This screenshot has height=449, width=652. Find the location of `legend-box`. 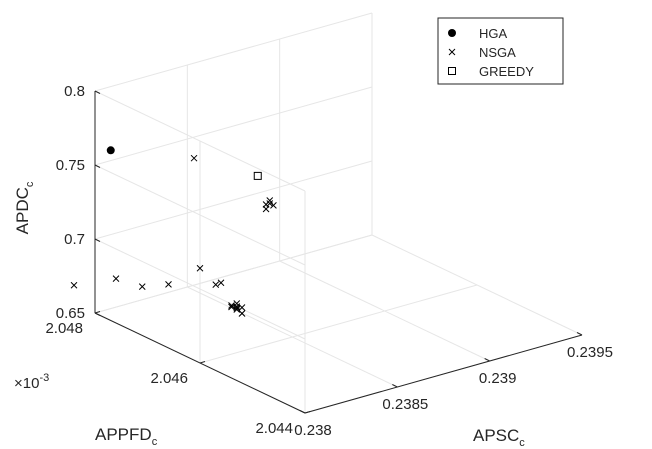

legend-box is located at coordinates (500, 51).